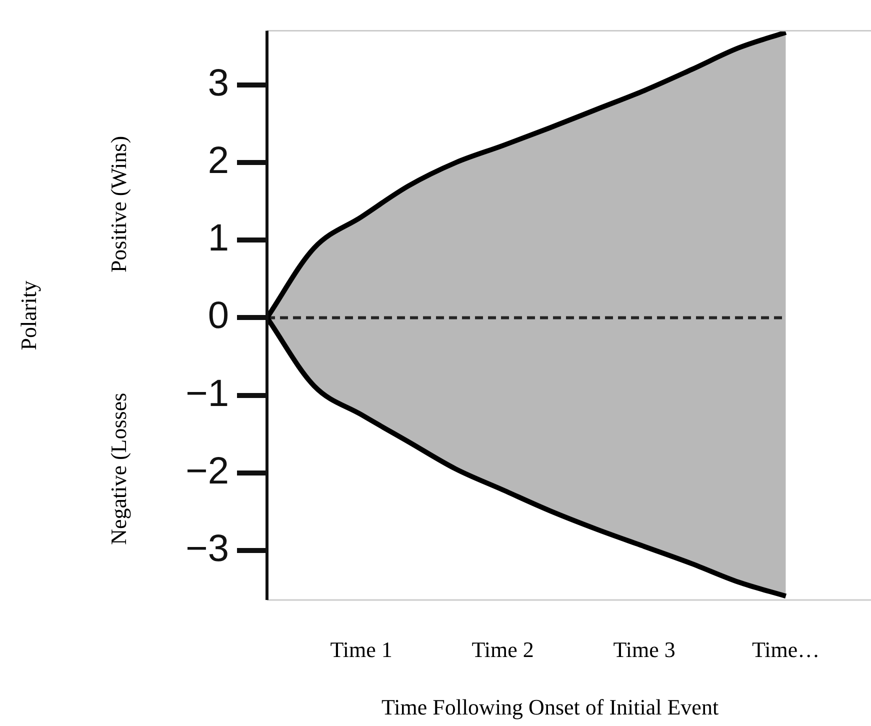 The height and width of the screenshot is (726, 871). Describe the element at coordinates (218, 161) in the screenshot. I see `y-tick-label: 2` at that location.